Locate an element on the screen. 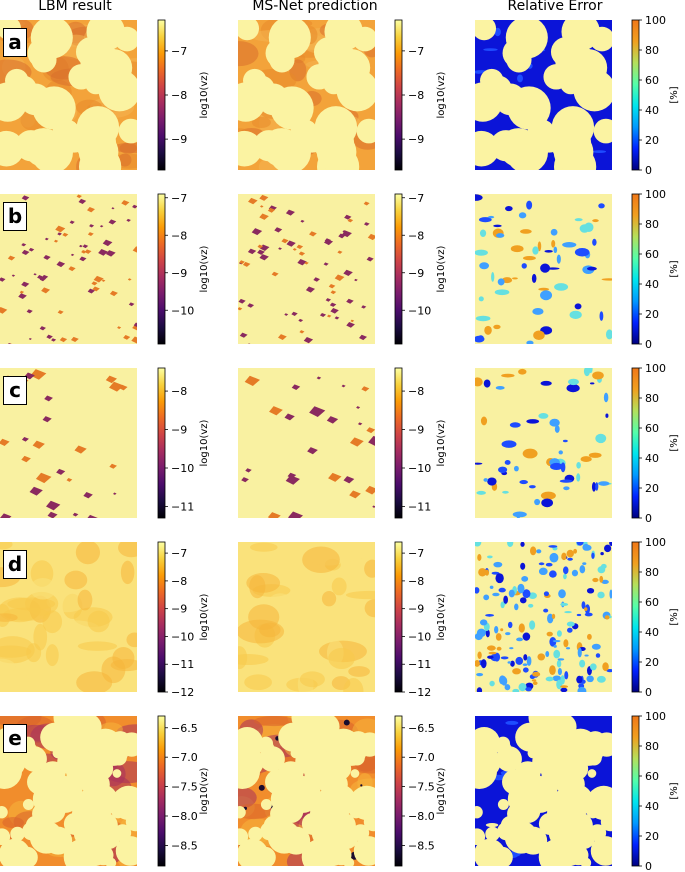  colorbar-tick-label: 20 is located at coordinates (652, 314).